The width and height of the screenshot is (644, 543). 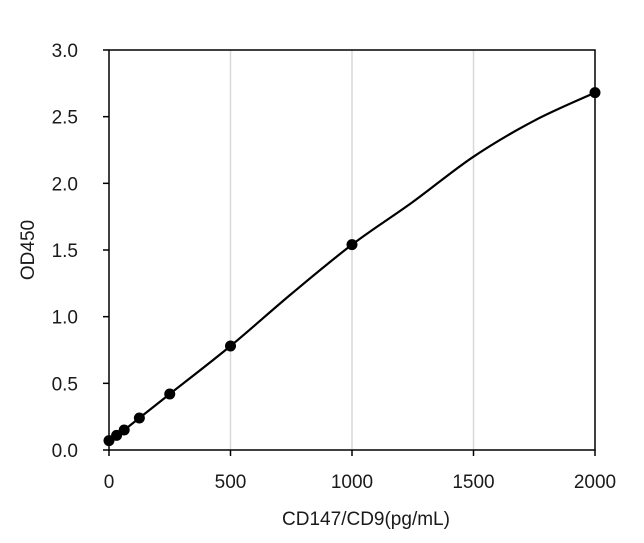 I want to click on y-tick-label: 1.5, so click(x=65, y=251).